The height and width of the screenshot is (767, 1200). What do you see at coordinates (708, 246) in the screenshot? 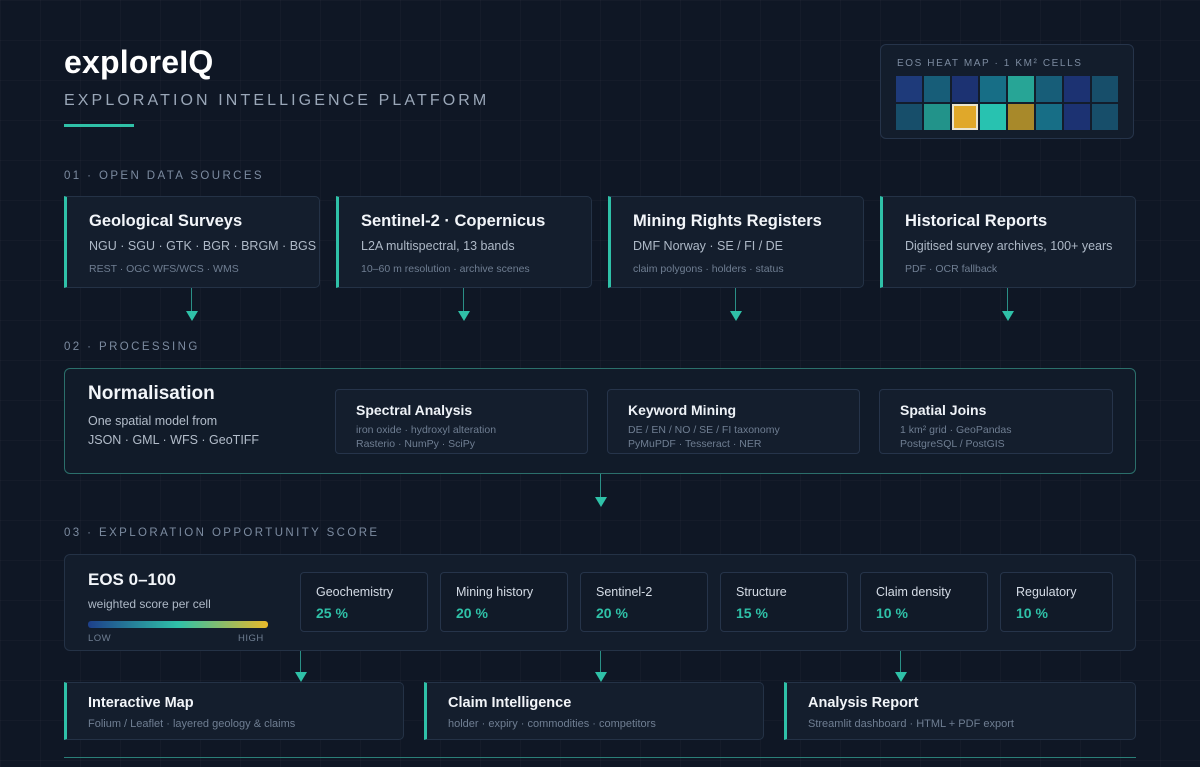
I see `source-subtitle: DMF Norway · SE / FI / DE` at bounding box center [708, 246].